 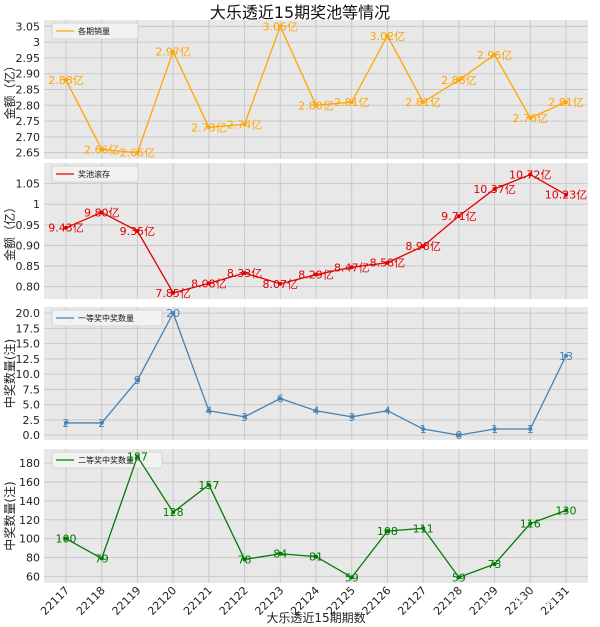 I want to click on data-label: 2.80亿, so click(x=316, y=105).